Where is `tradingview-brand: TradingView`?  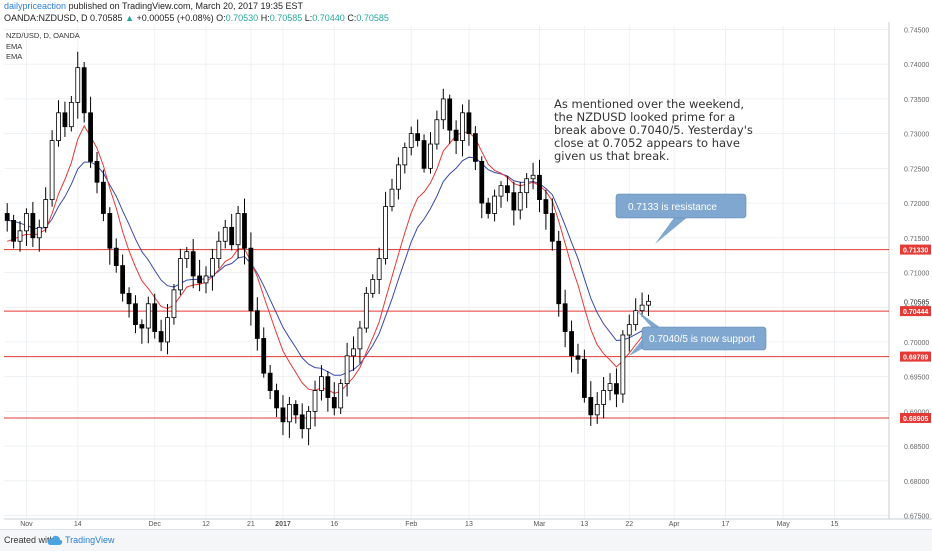 tradingview-brand: TradingView is located at coordinates (90, 540).